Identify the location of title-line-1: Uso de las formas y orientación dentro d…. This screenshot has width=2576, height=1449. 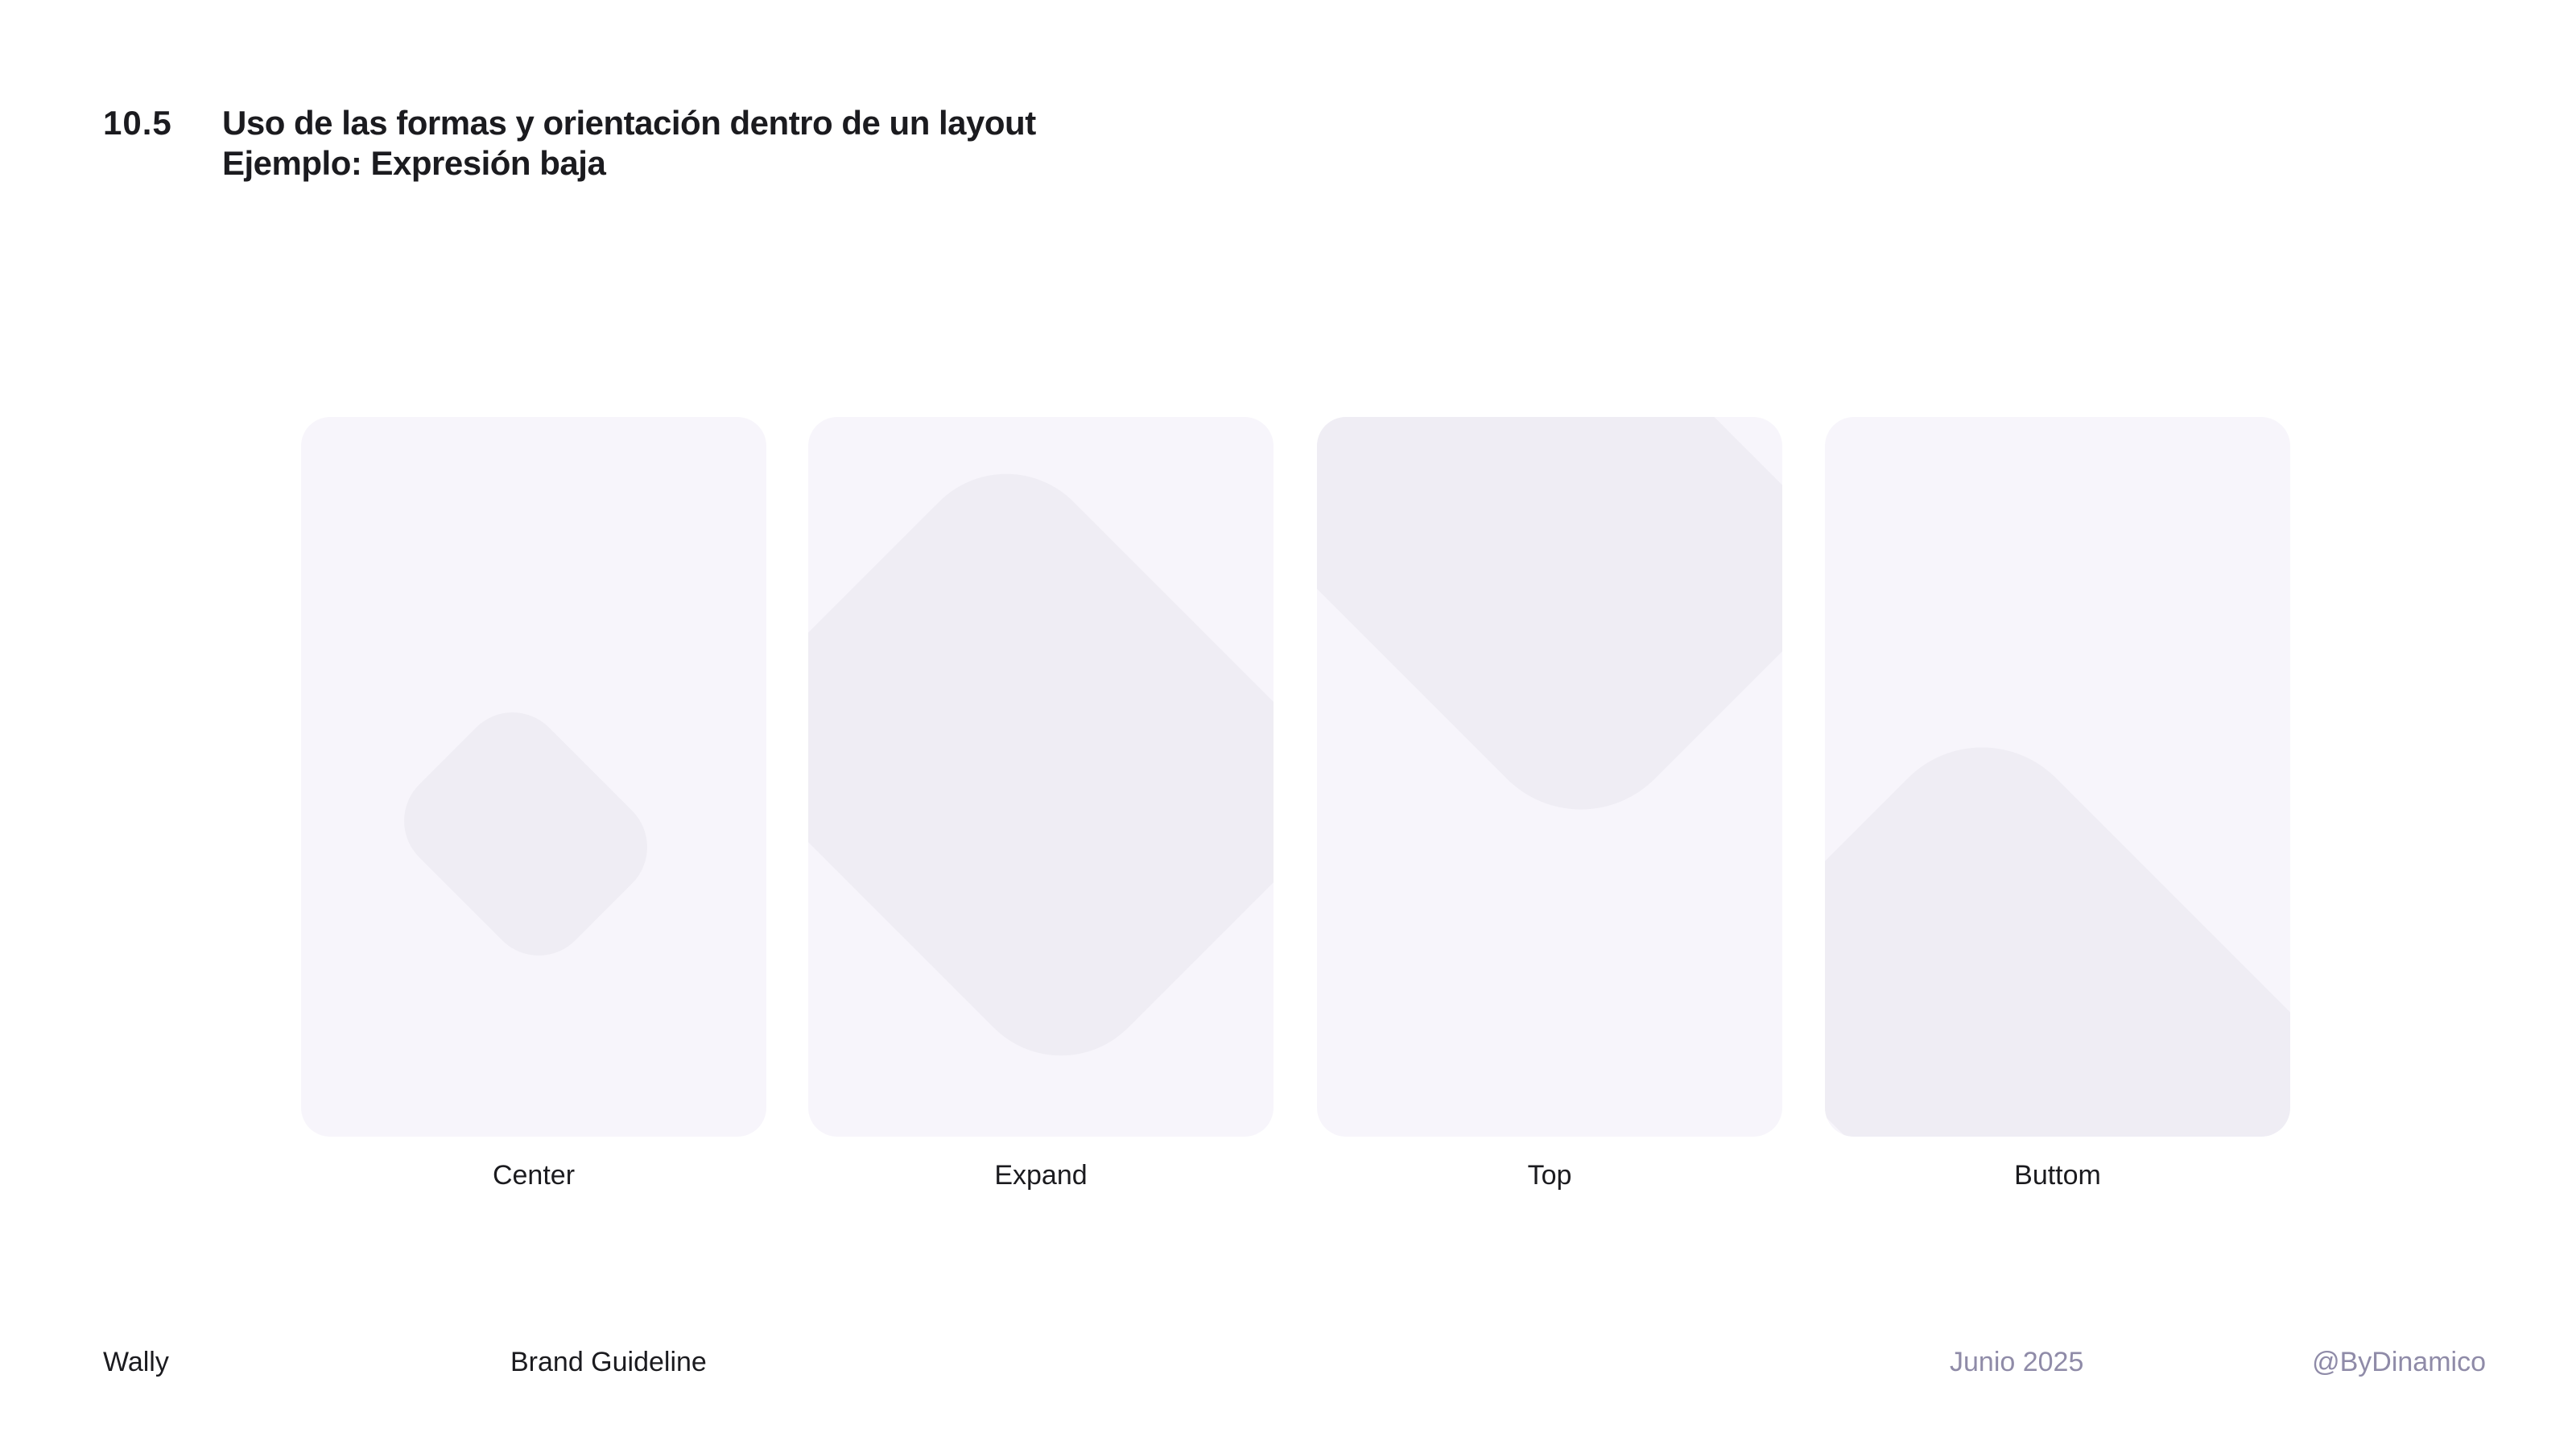
(629, 123).